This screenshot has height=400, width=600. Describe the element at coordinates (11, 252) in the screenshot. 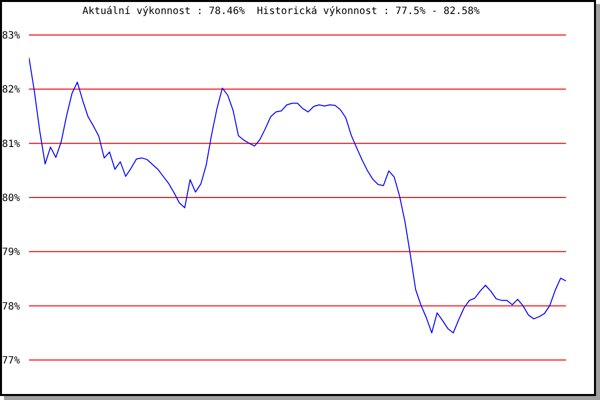

I see `y-tick-label: 79%` at that location.